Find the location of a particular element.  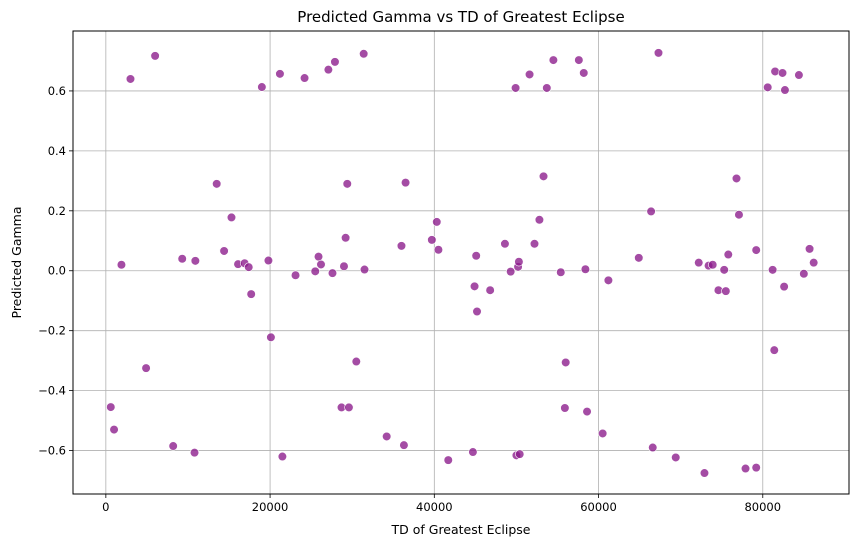

y-tick-label: 0.6 is located at coordinates (57, 91).